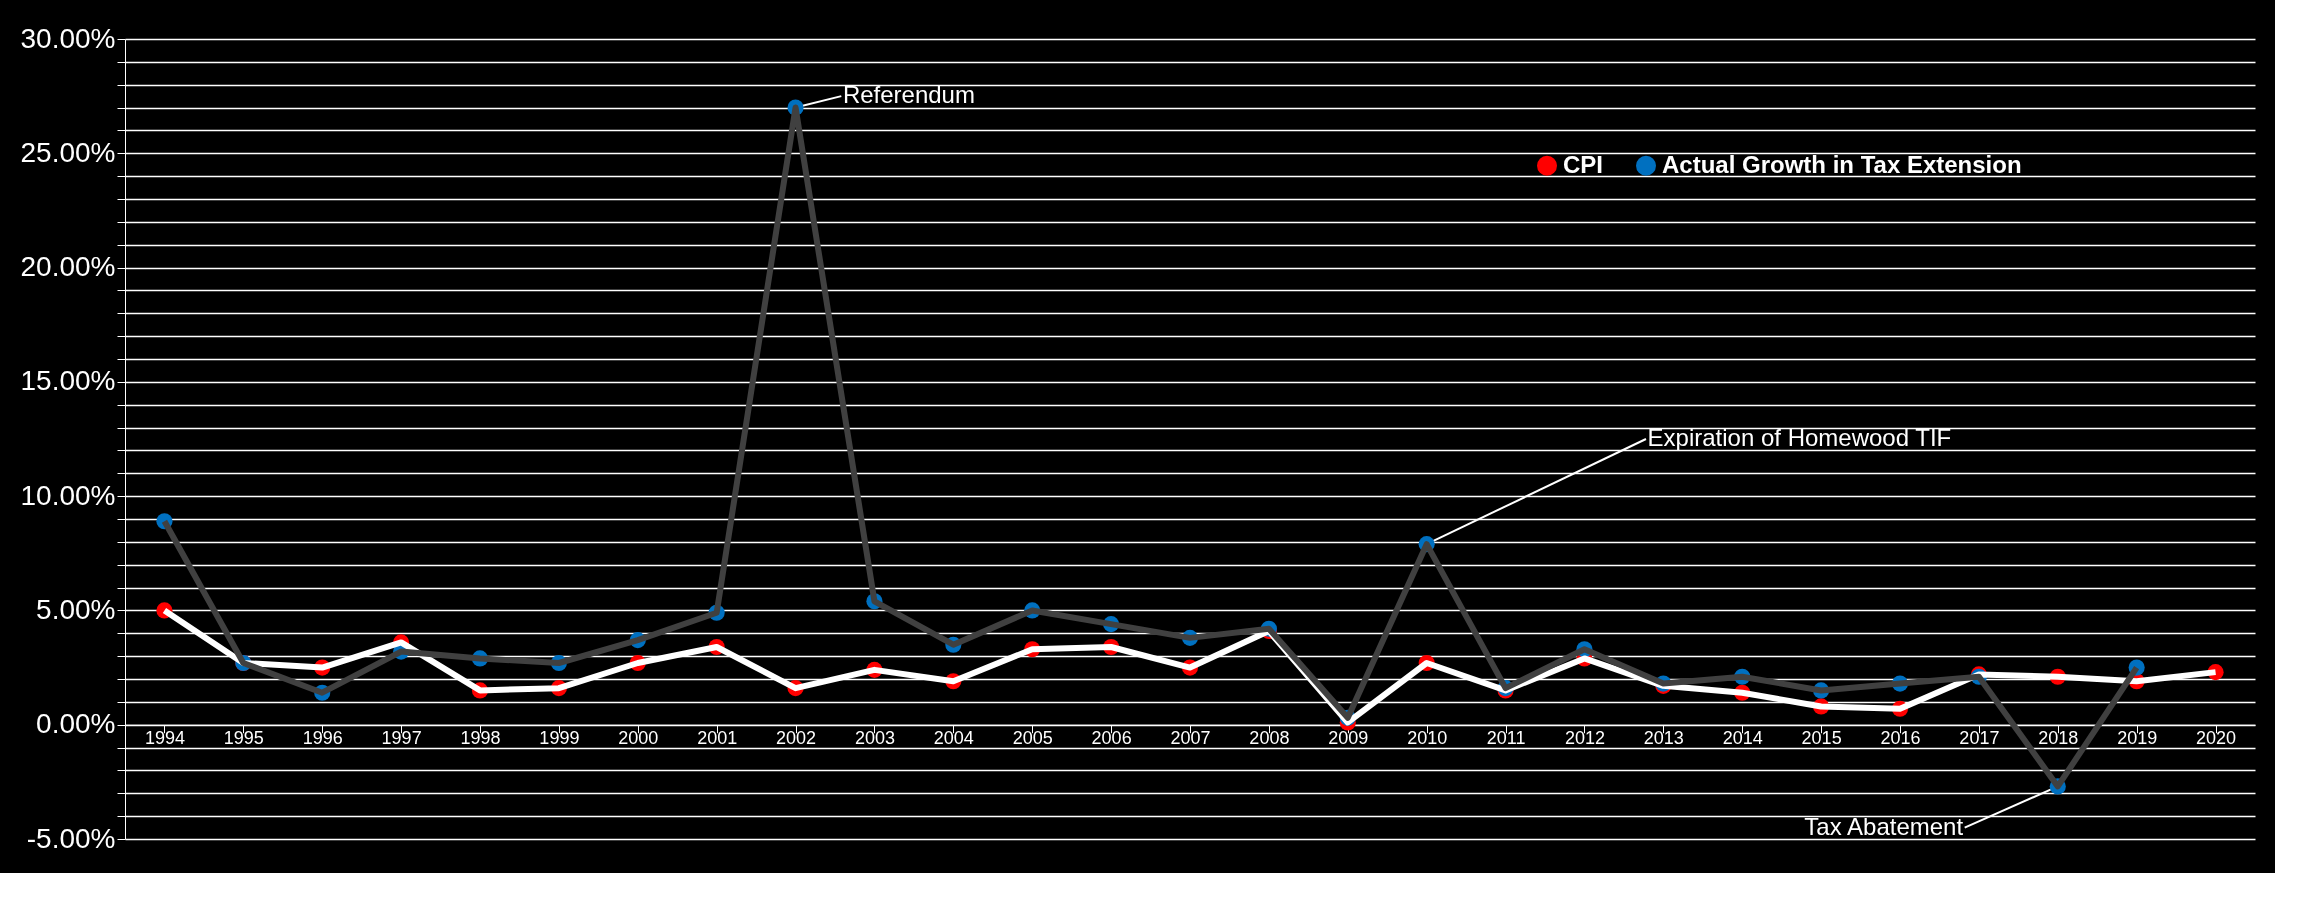 The height and width of the screenshot is (904, 2311). What do you see at coordinates (638, 738) in the screenshot?
I see `x-tick-label: 2000` at bounding box center [638, 738].